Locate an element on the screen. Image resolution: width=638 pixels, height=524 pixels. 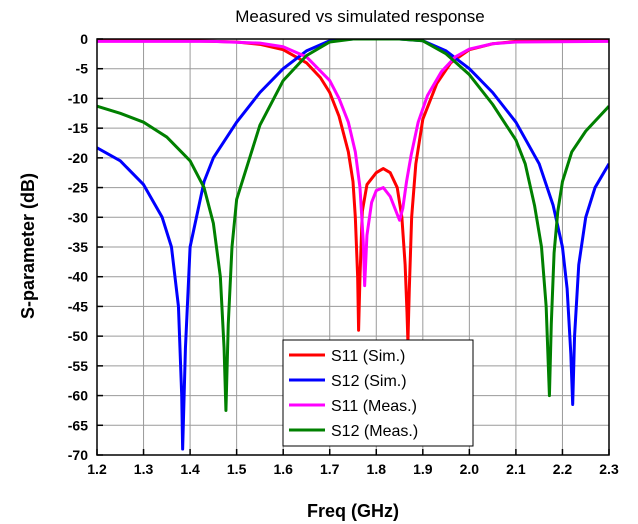
x-tick-label: 1.6 is located at coordinates (283, 469).